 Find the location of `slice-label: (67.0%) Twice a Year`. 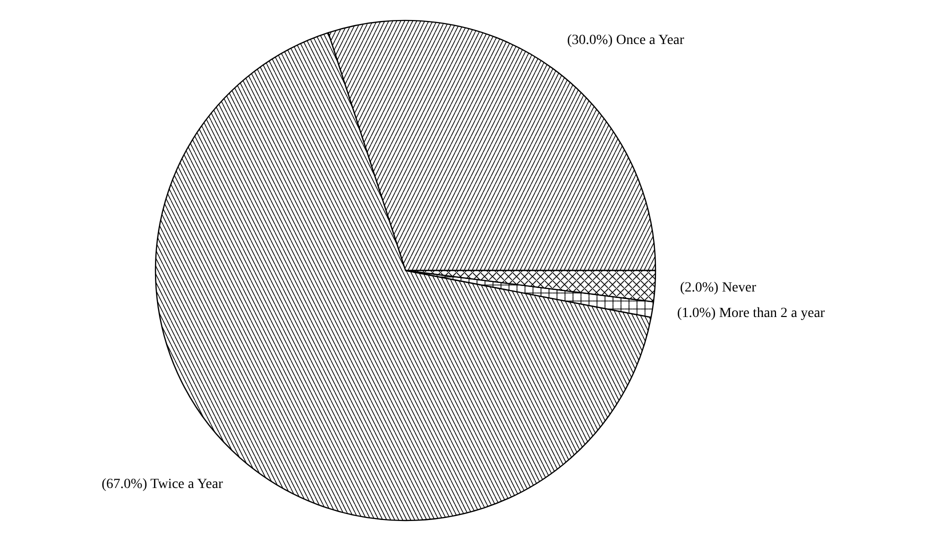

slice-label: (67.0%) Twice a Year is located at coordinates (163, 484).